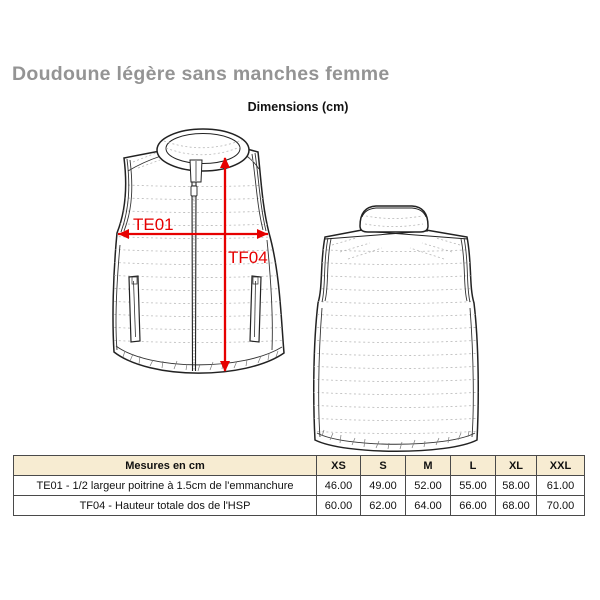 This screenshot has width=600, height=600. I want to click on value-cell: 68.00, so click(516, 505).